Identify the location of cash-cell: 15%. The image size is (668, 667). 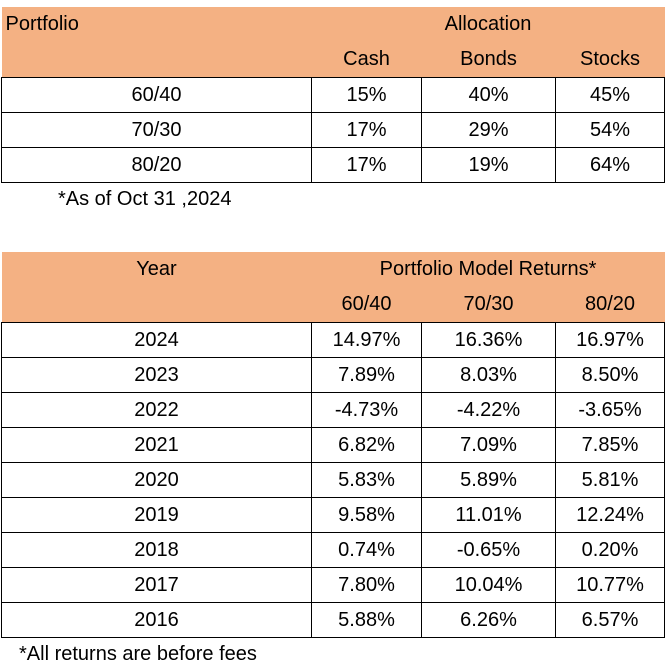
(366, 95).